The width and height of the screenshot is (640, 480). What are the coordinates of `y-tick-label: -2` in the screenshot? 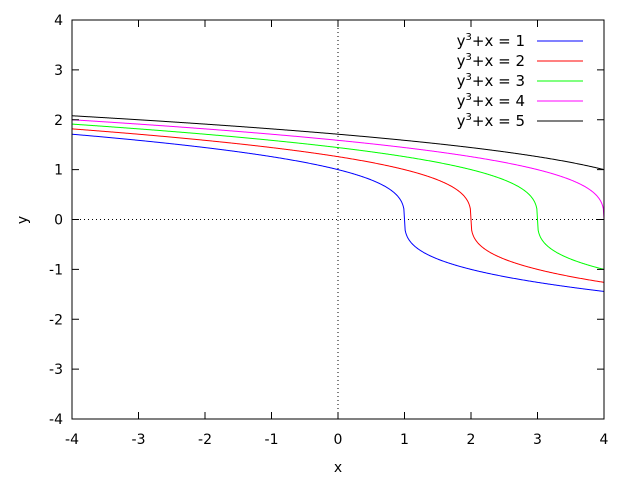 It's located at (56, 320).